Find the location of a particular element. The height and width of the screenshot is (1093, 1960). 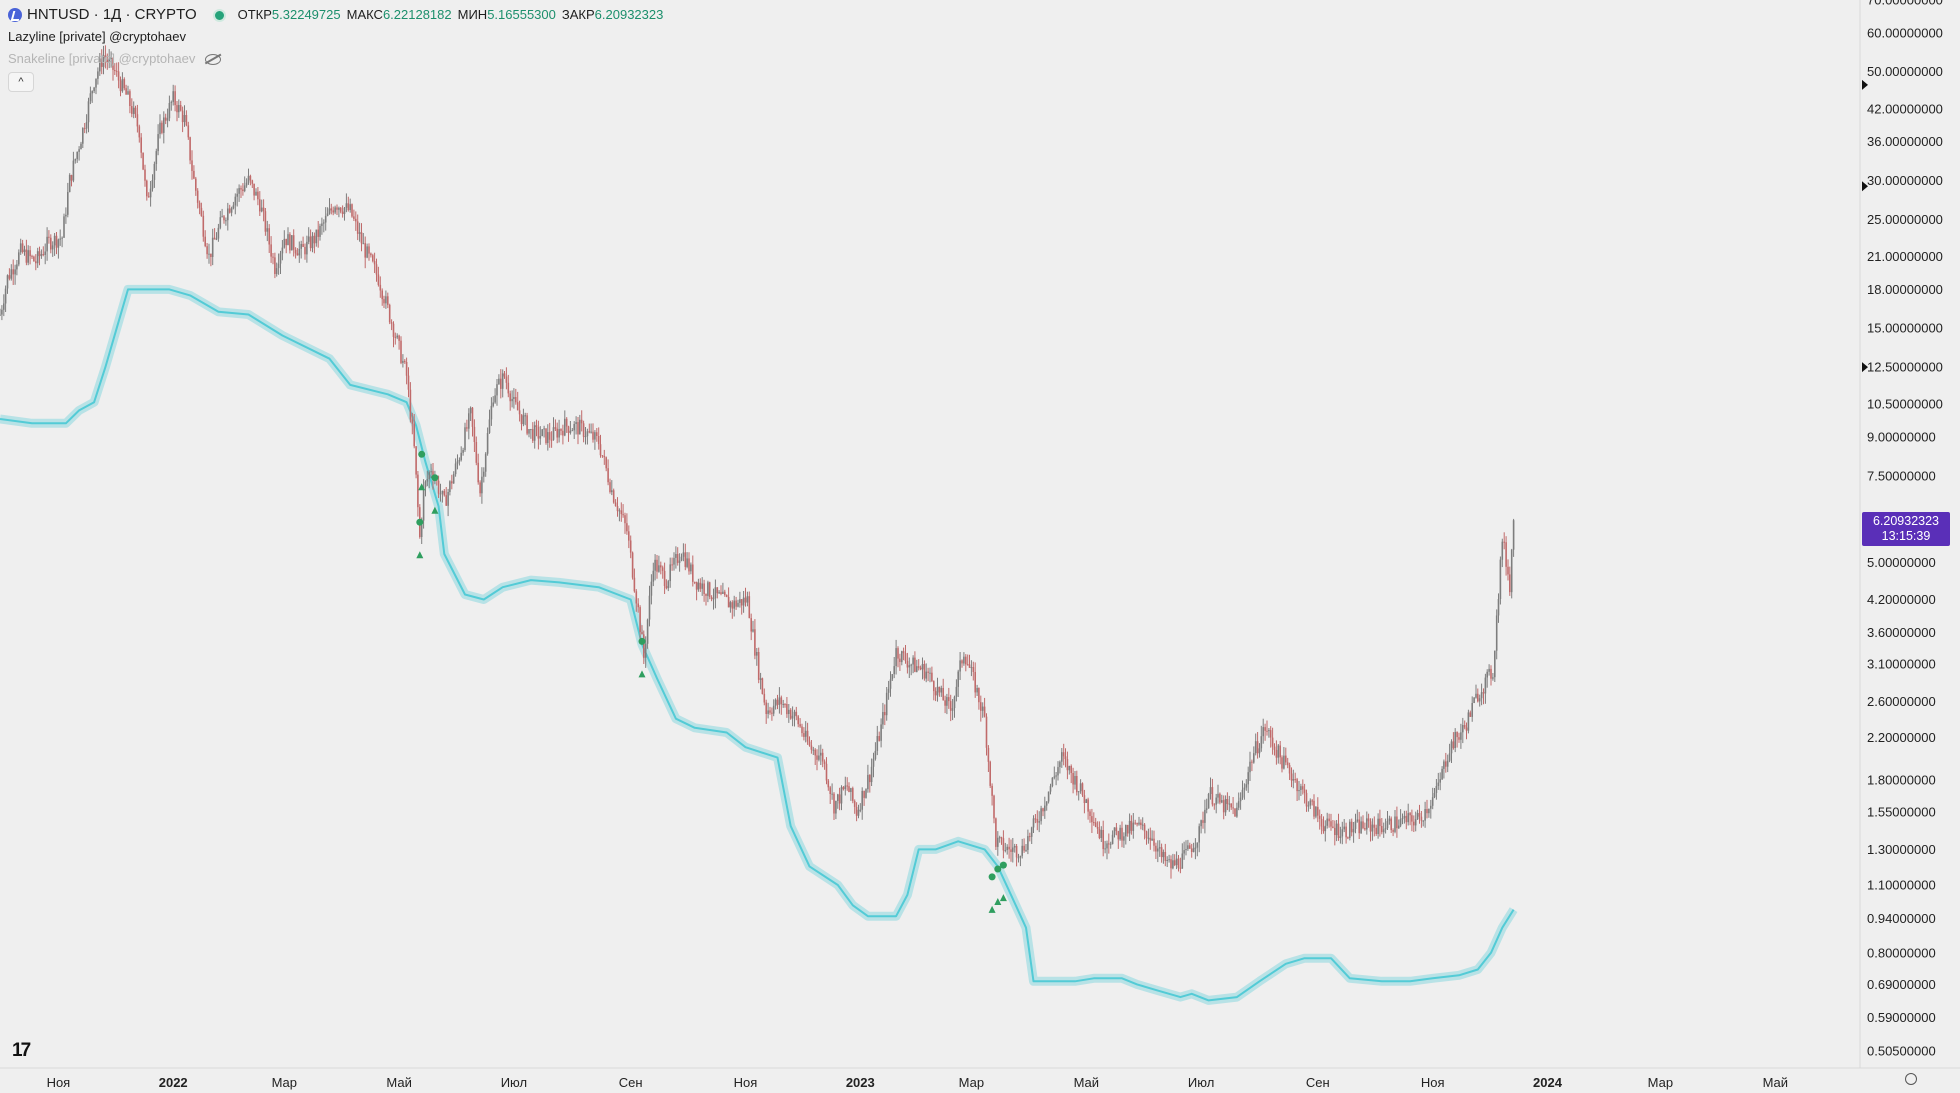

y-tick-label: 50.00000000 is located at coordinates (1905, 71).